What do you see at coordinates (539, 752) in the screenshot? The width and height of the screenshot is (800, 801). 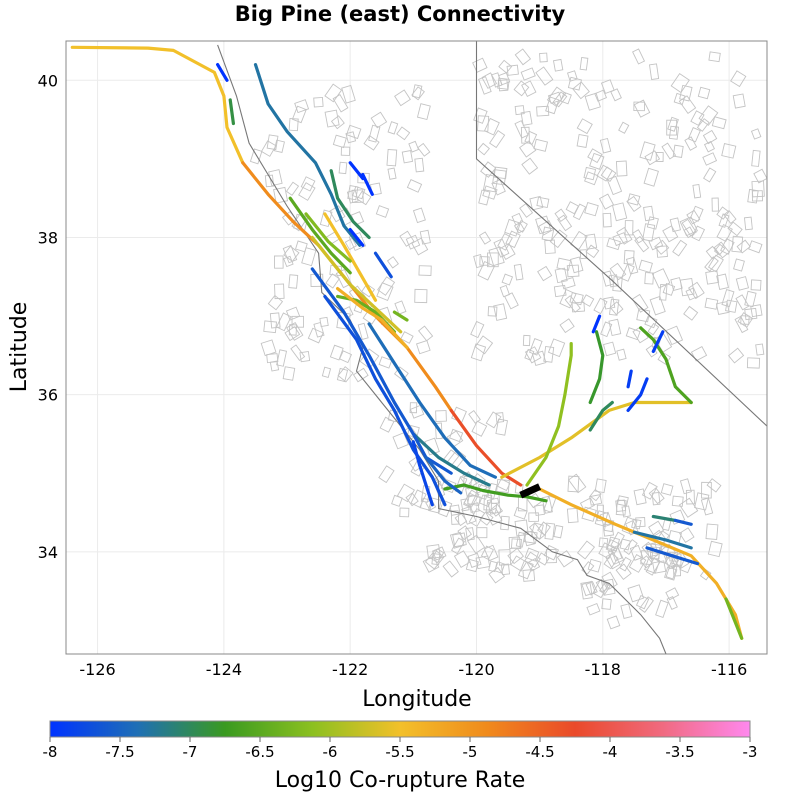 I see `colorbar-tick-label: -4.5` at bounding box center [539, 752].